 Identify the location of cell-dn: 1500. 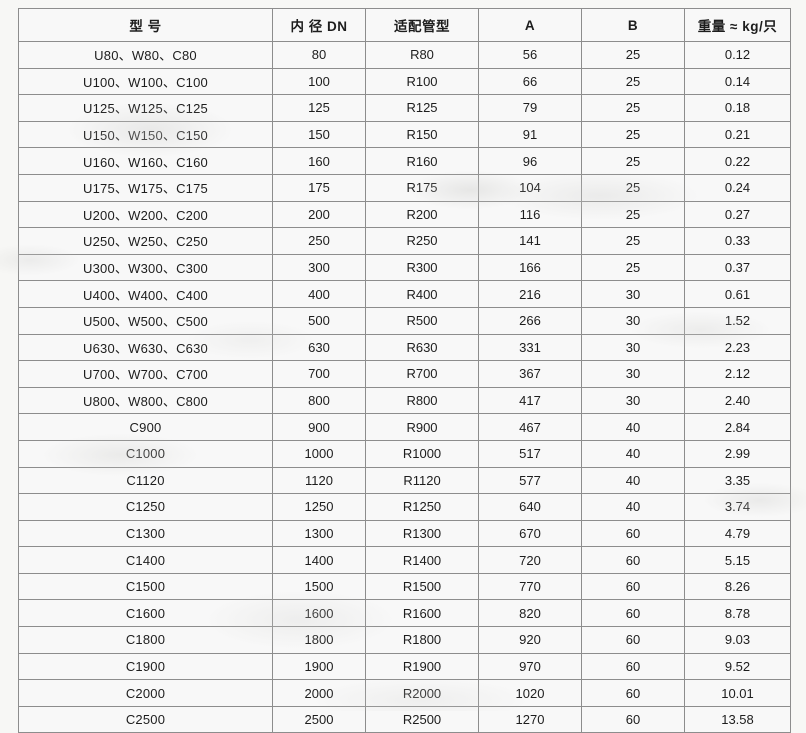
(319, 586).